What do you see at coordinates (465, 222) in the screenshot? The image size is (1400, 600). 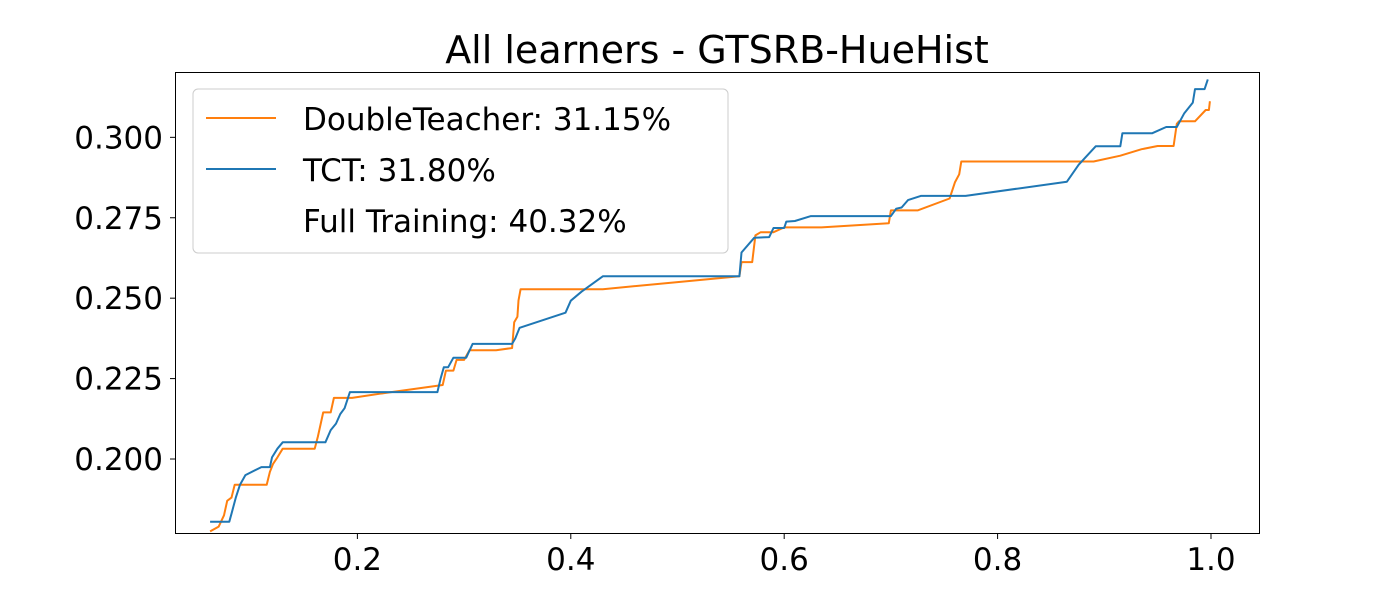 I see `legend-label-2: Full Training: 40.32%` at bounding box center [465, 222].